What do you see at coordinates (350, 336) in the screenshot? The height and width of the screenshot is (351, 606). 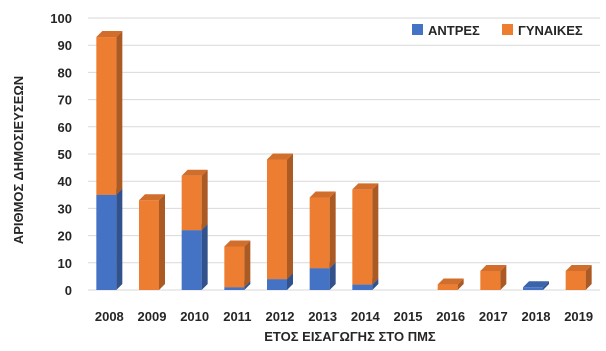 I see `x-axis-title: ΕΤΟΣ ΕΙΣΑΓΩΓΗΣ ΣΤΟ ΠΜΣ` at bounding box center [350, 336].